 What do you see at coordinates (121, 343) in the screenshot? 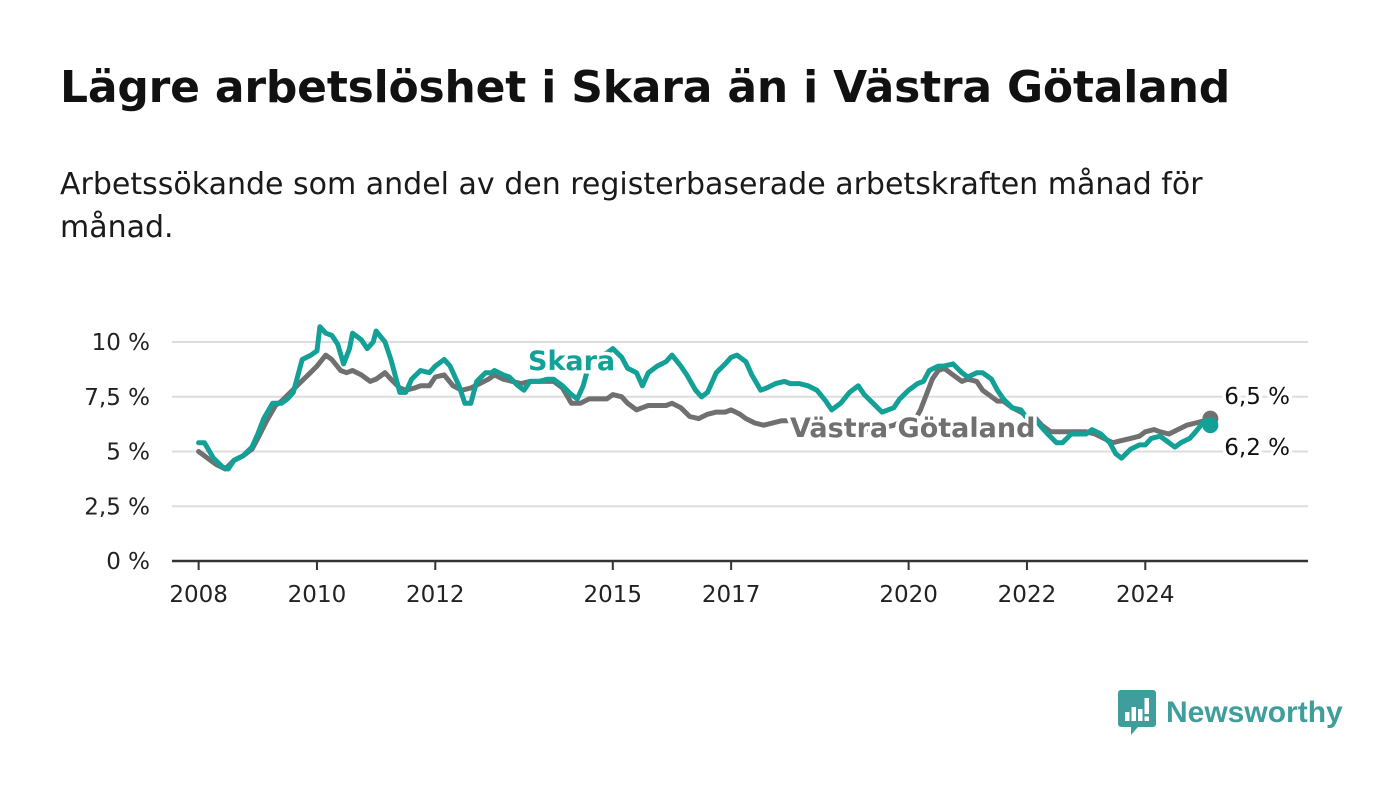
I see `y-tick-label: 10 %` at bounding box center [121, 343].